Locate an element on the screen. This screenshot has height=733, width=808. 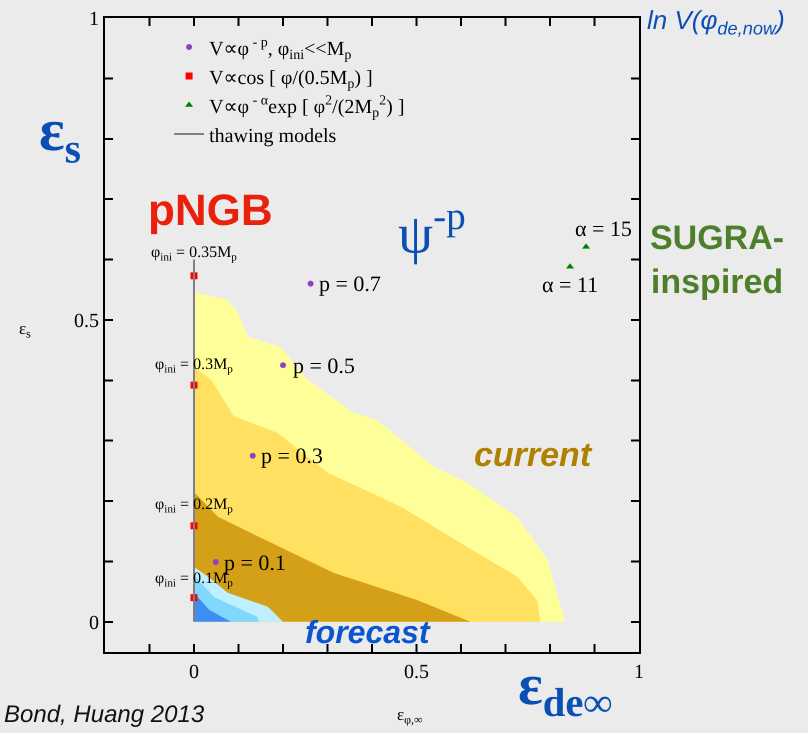
annotation: φ$_{ini}$ = 0.35M$_{p}$ is located at coordinates (194, 254).